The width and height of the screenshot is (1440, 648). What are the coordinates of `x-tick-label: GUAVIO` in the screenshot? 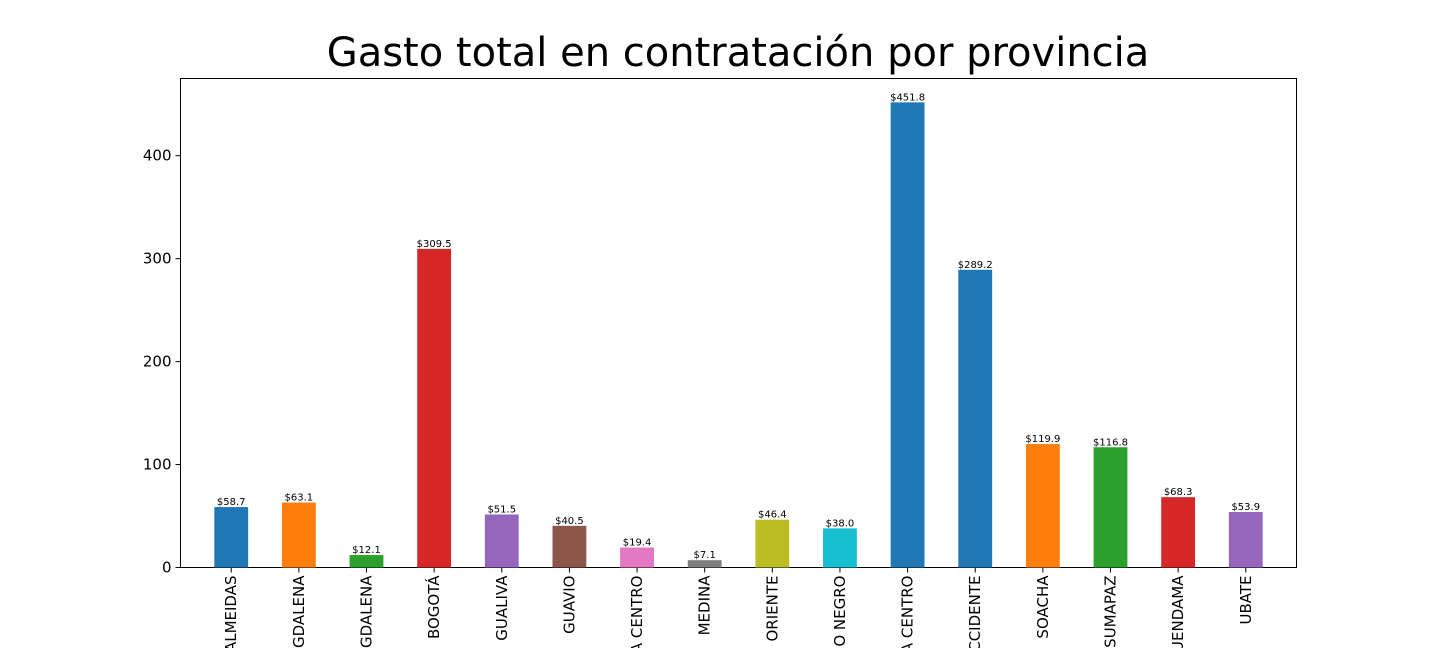 It's located at (569, 605).